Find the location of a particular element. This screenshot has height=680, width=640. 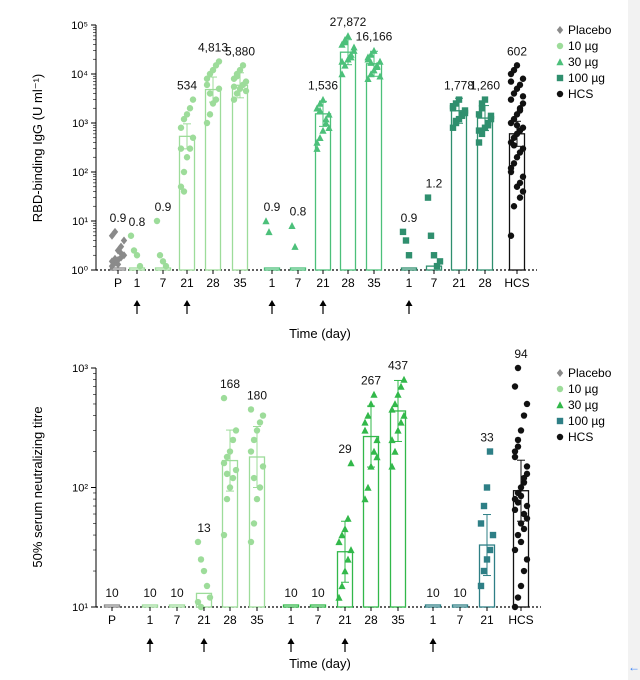

value-label: 0.9 is located at coordinates (272, 207).